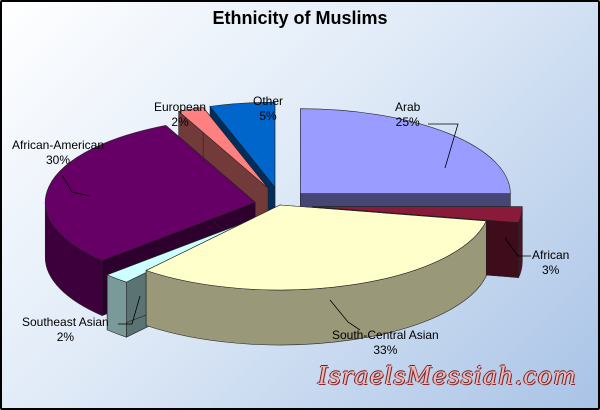 This screenshot has height=410, width=600. Describe the element at coordinates (551, 270) in the screenshot. I see `african-label-value: 3%` at that location.